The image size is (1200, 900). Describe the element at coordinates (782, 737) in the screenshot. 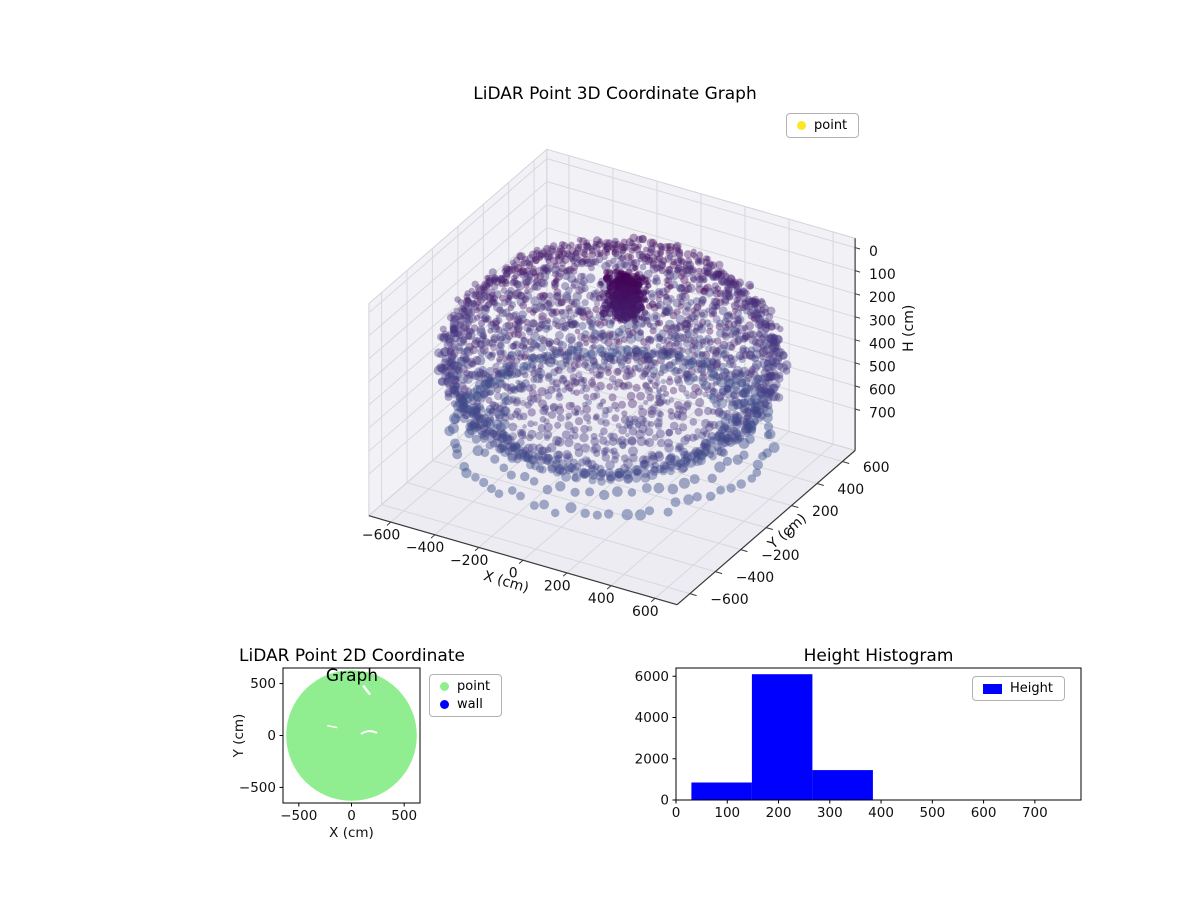

I see `hist-bars` at that location.